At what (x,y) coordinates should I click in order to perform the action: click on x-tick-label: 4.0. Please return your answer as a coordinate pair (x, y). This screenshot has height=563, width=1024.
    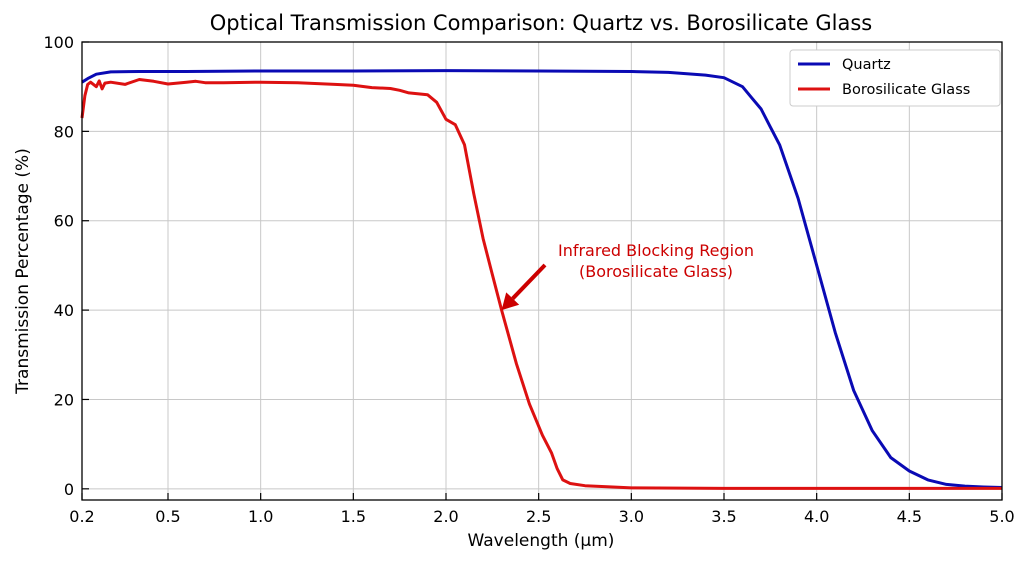
    Looking at the image, I should click on (816, 516).